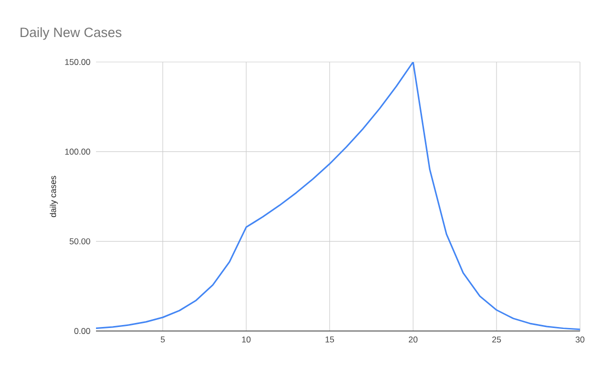  What do you see at coordinates (77, 151) in the screenshot?
I see `y-tick-label: 100.00` at bounding box center [77, 151].